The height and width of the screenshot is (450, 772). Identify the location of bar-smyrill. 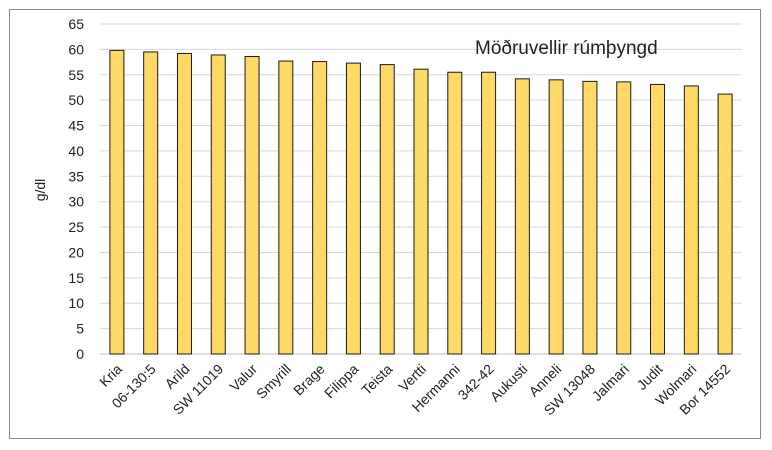
(286, 207).